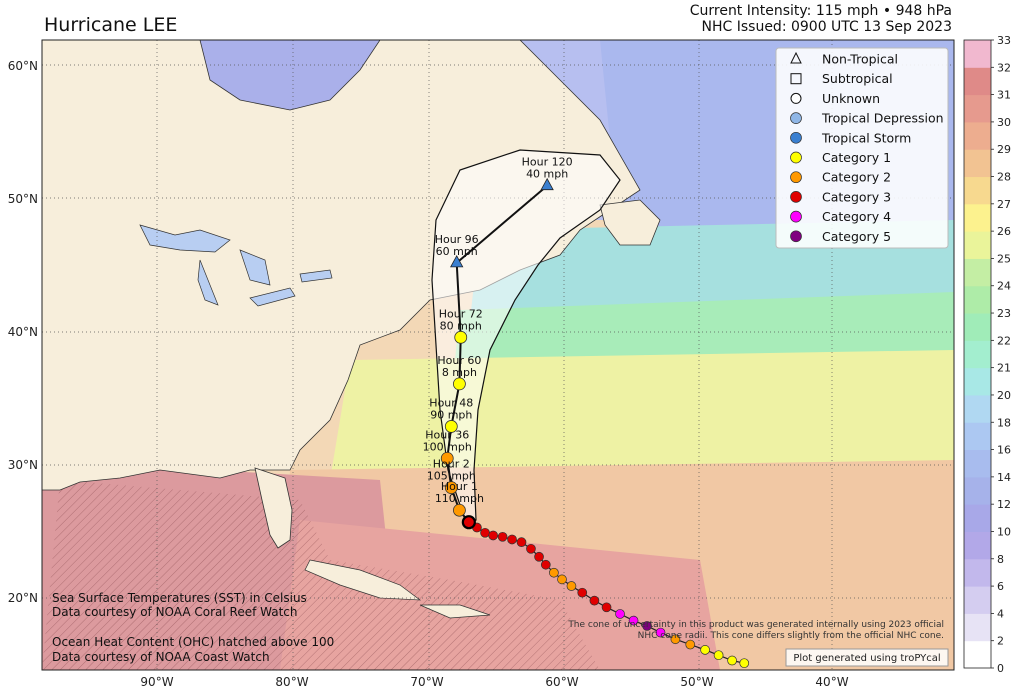 The height and width of the screenshot is (692, 1018). I want to click on sst-note-line2: Data courtesy of NOAA Coral Reef Watch, so click(174, 612).